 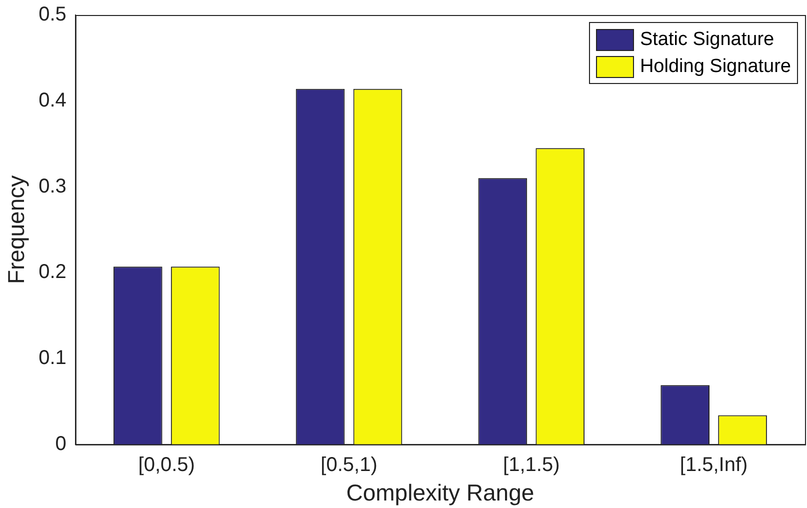 I want to click on y-tick-label: 0.4, so click(x=52, y=100).